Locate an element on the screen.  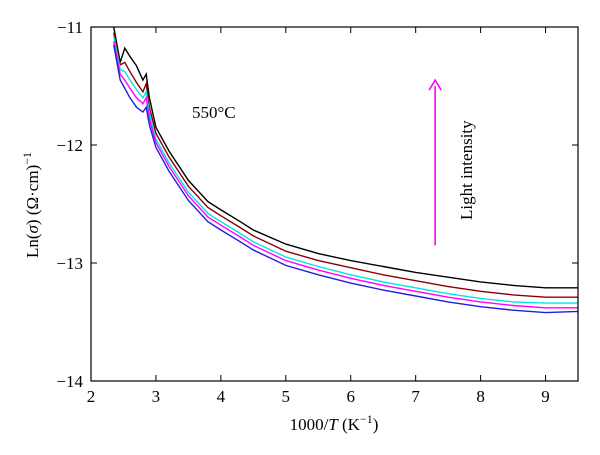
arrow-label: Light intensity is located at coordinates (466, 170).